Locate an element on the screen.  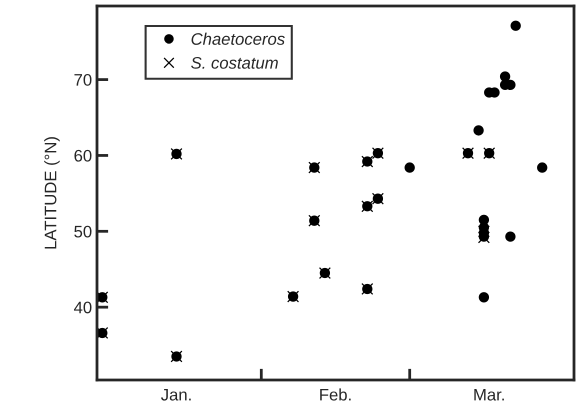
y-tick-label: 50 is located at coordinates (83, 232).